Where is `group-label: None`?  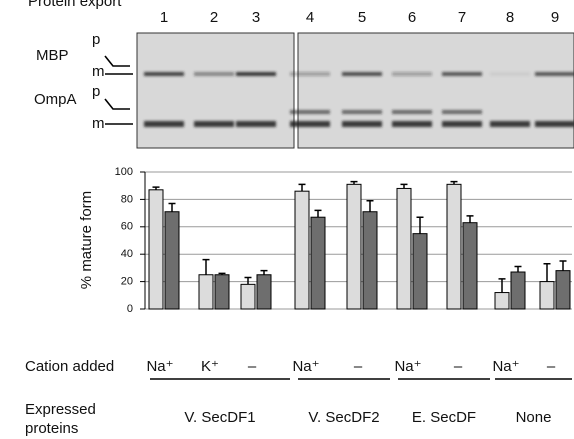
group-label: None is located at coordinates (534, 417).